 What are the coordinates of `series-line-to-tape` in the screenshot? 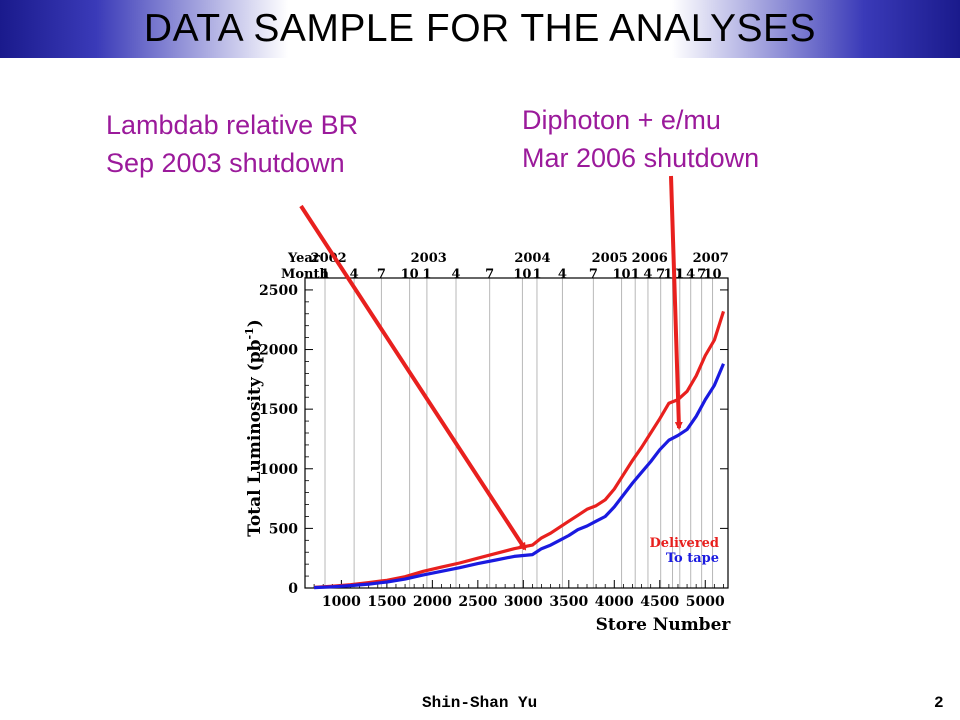 It's located at (518, 476).